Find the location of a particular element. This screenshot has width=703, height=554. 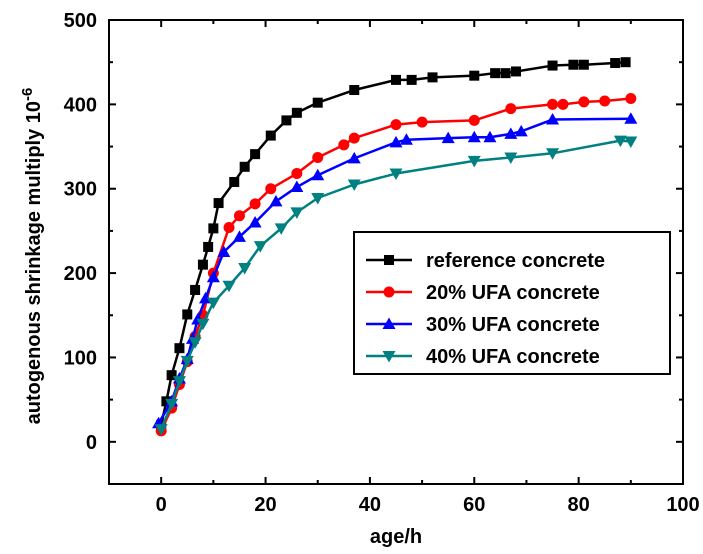

y-tick-label: 100 is located at coordinates (80, 358).